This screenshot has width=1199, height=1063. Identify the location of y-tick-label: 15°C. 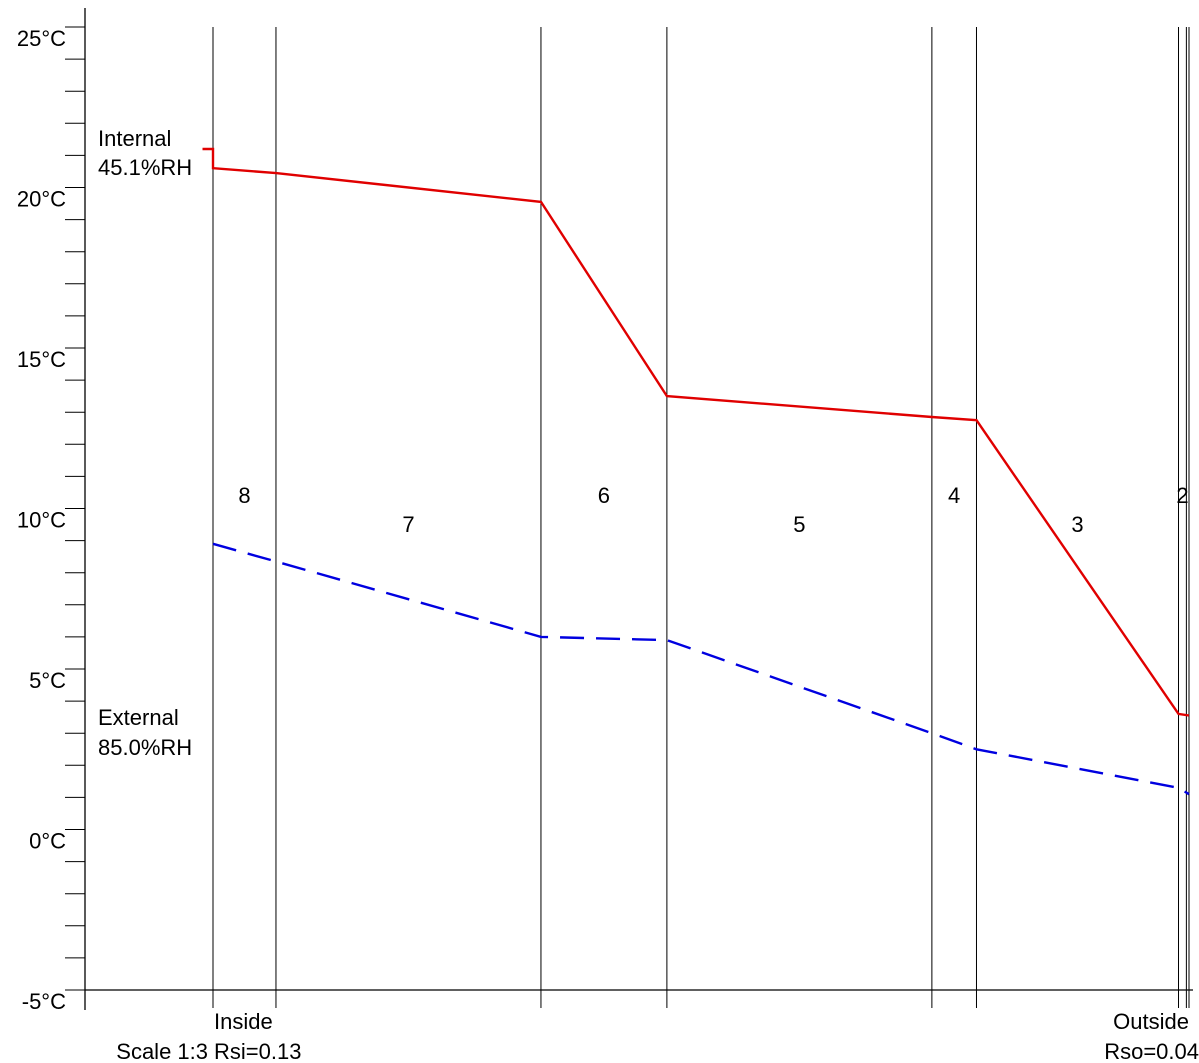
(41, 359).